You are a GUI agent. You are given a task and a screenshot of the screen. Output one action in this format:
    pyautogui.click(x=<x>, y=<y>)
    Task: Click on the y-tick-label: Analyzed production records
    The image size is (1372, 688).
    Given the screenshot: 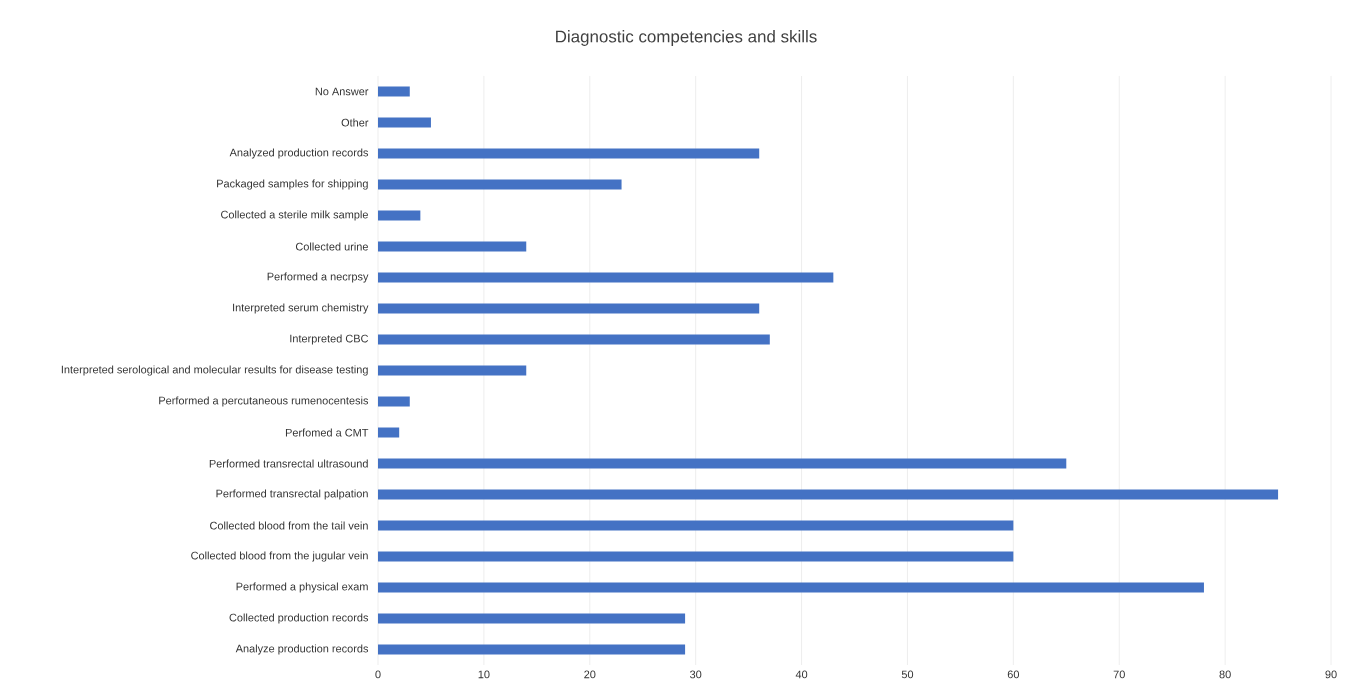 What is the action you would take?
    pyautogui.click(x=299, y=153)
    